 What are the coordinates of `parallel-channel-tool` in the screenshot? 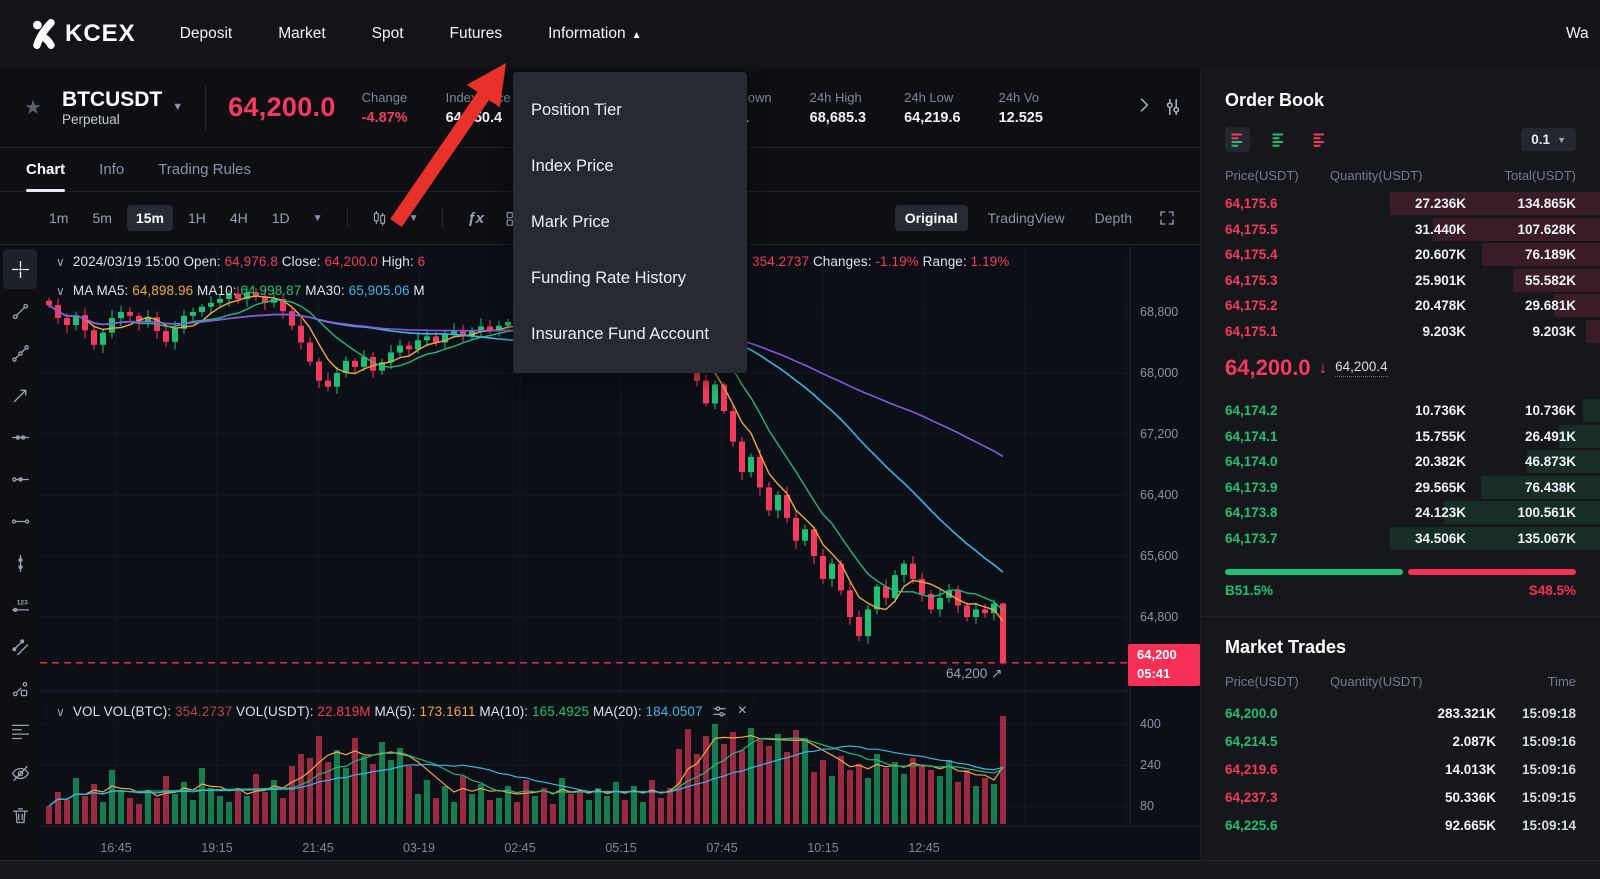 It's located at (20, 647).